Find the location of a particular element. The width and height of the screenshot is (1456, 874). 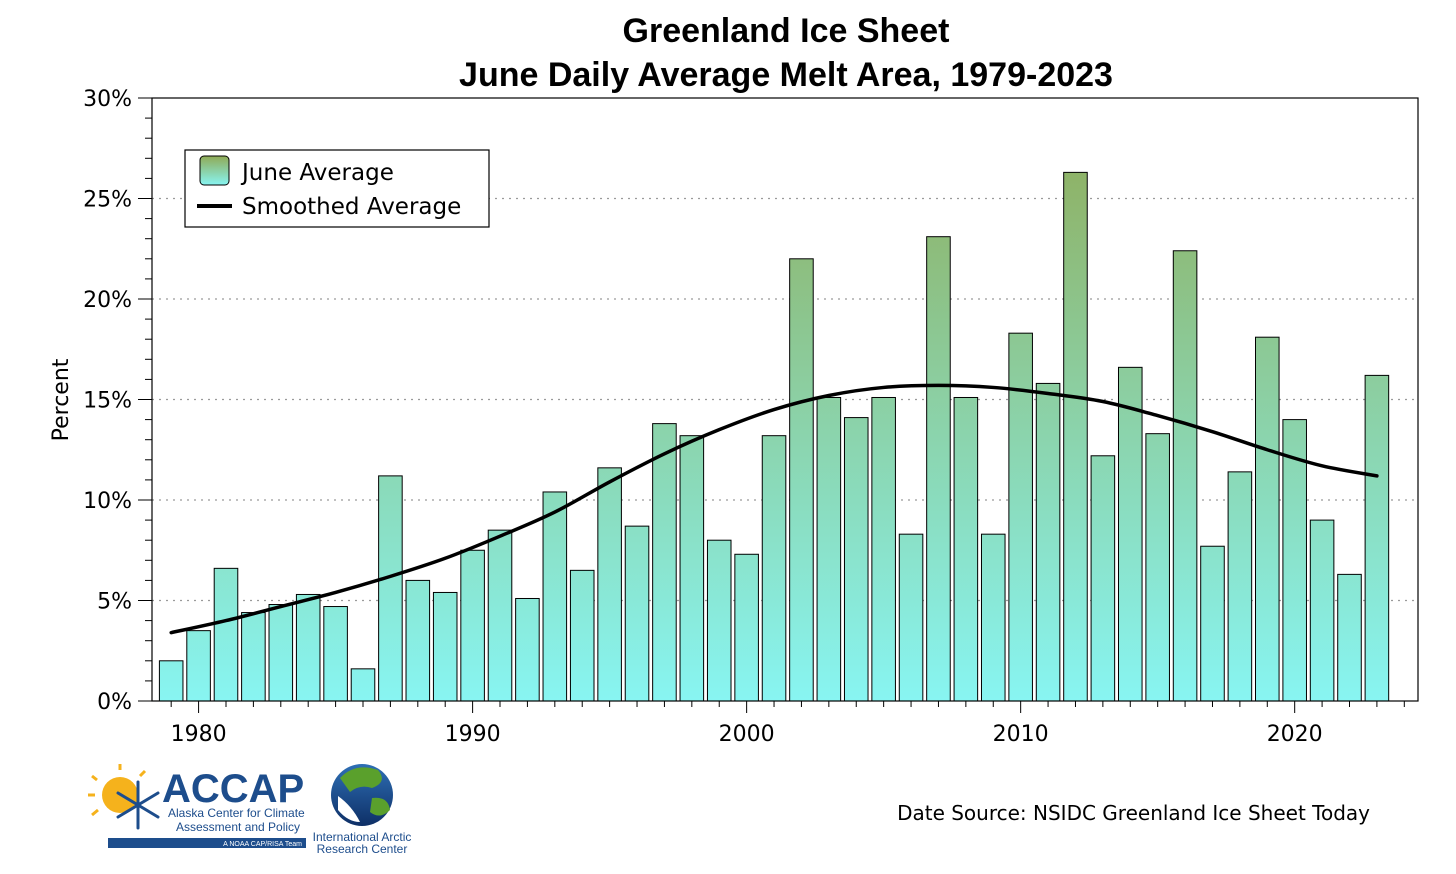

bar-1995 is located at coordinates (609, 584).